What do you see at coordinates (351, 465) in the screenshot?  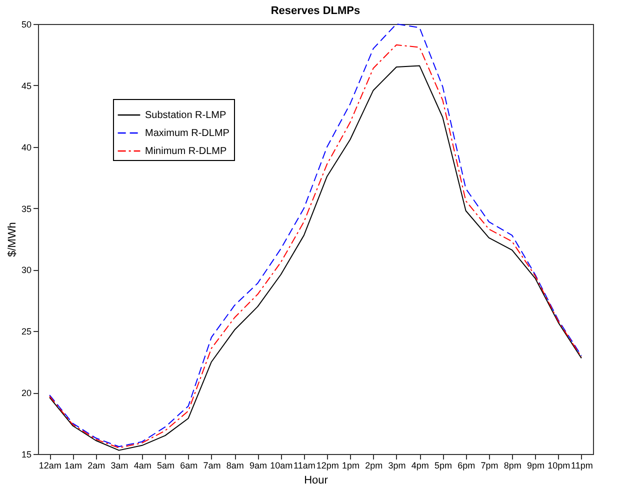 I see `x-tick-label: 1pm` at bounding box center [351, 465].